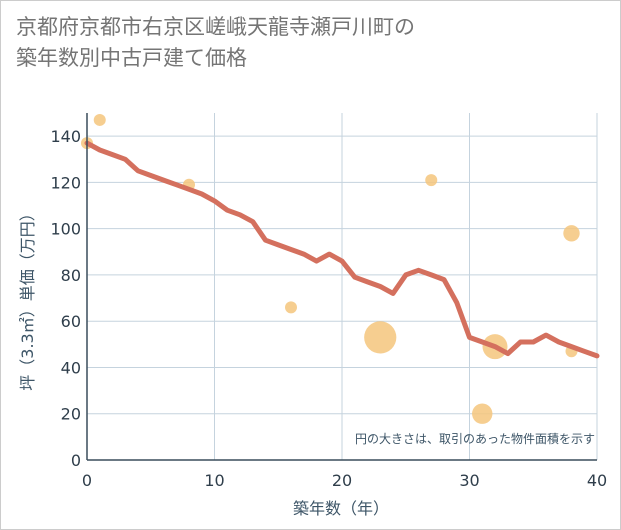 The height and width of the screenshot is (530, 621). What do you see at coordinates (71, 321) in the screenshot?
I see `y-tick-label: 60` at bounding box center [71, 321].